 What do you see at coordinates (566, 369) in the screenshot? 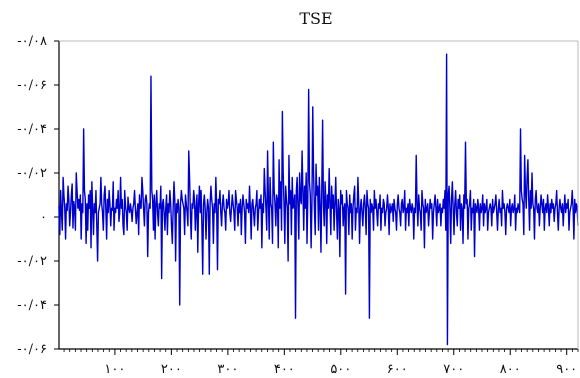
I see `x-tick-label: ۹۰۰` at bounding box center [566, 369].